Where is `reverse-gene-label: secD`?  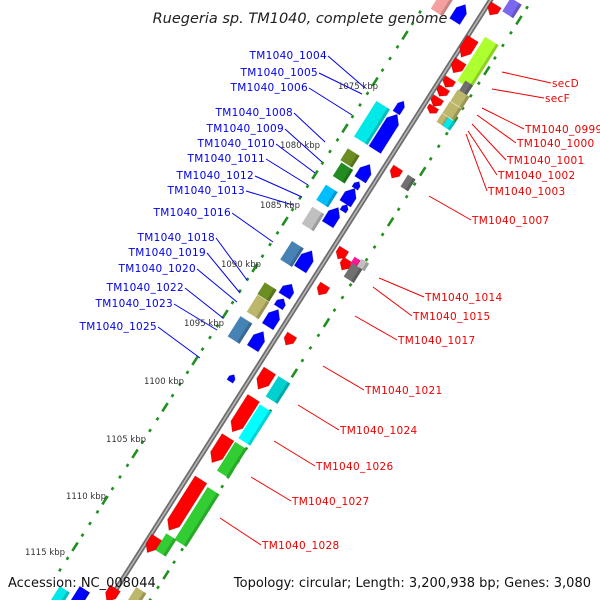 reverse-gene-label: secD is located at coordinates (565, 84).